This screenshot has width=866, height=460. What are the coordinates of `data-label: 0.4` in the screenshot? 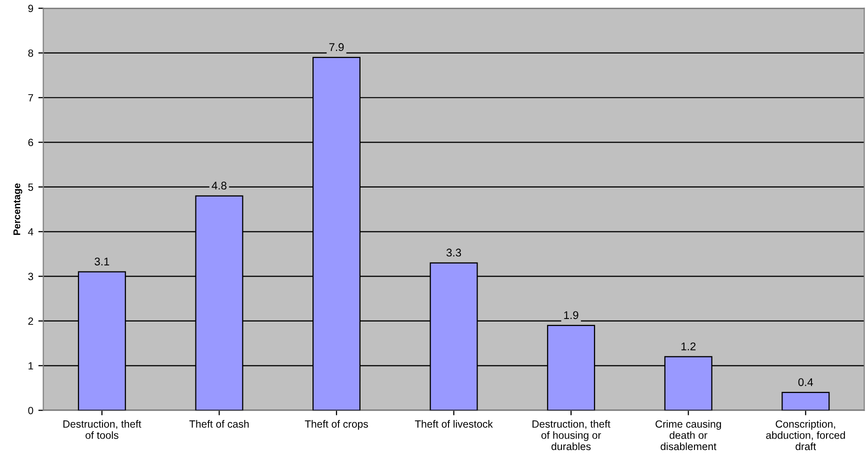 It's located at (806, 382).